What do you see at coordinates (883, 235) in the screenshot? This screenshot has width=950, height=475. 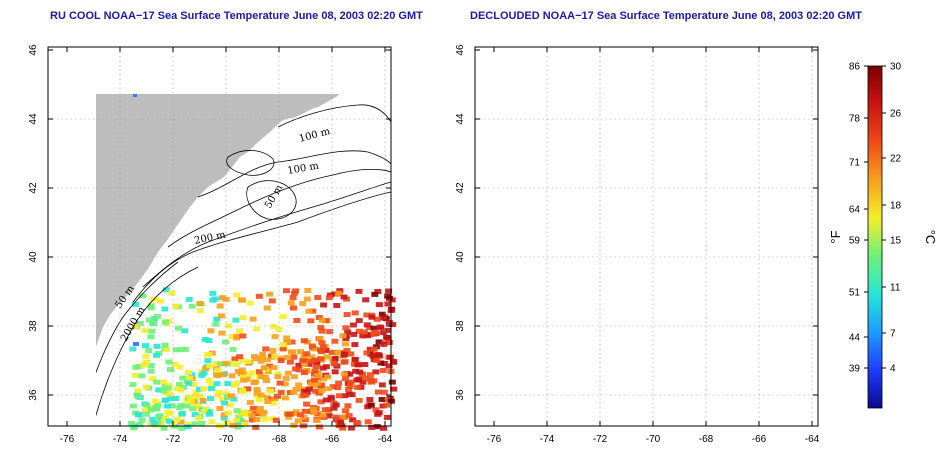 I see `temperature-colorbar: 86 78 71 64 59 51 44 39 30 26 22 18 15 11 7 4 °F °C` at bounding box center [883, 235].